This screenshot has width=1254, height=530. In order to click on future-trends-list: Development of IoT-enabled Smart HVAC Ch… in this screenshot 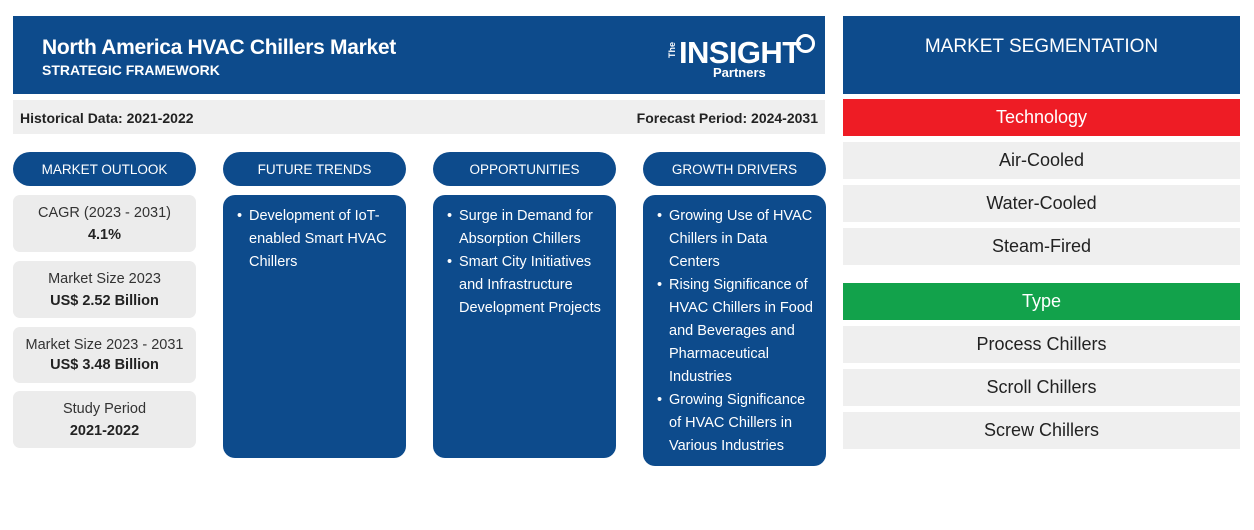, I will do `click(314, 234)`.